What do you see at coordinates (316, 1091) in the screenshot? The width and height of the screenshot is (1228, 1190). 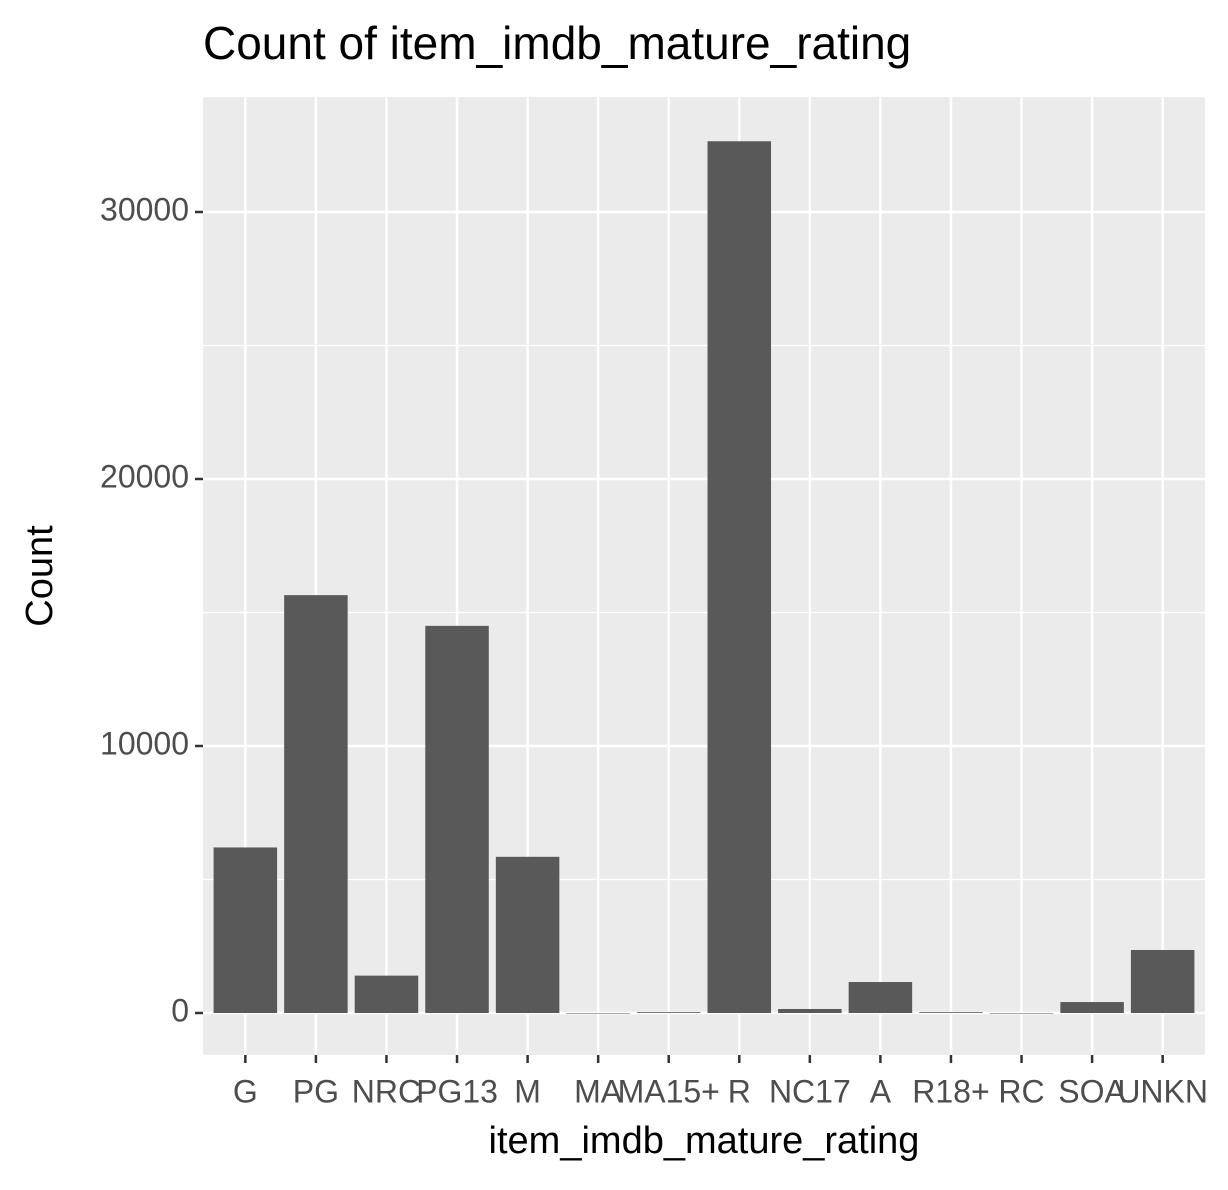 I see `x-tick-label: PG` at bounding box center [316, 1091].